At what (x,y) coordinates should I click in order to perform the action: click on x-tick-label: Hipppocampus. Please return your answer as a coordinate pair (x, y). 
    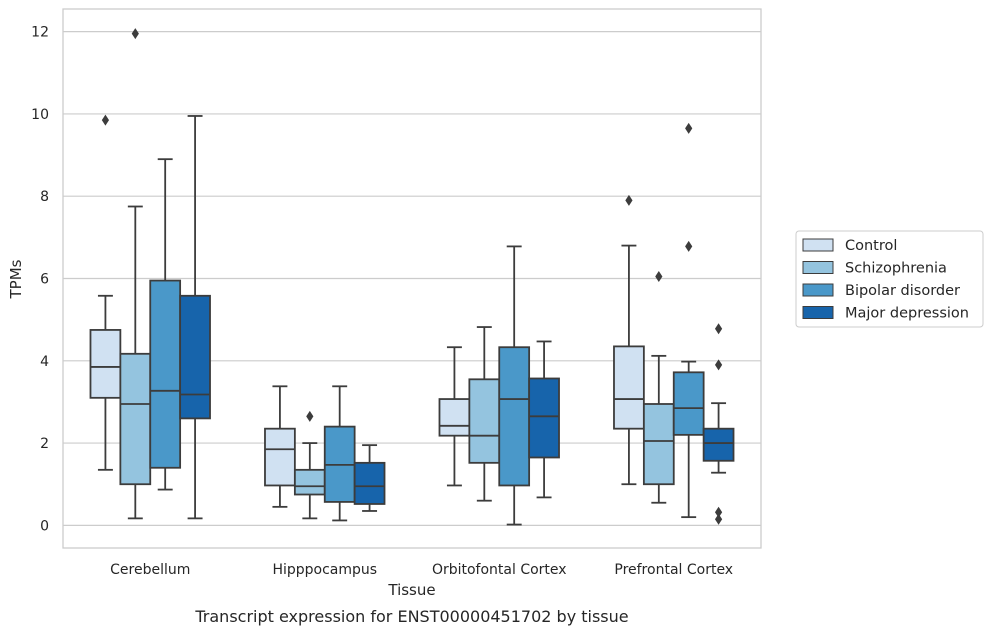
    Looking at the image, I should click on (324, 570).